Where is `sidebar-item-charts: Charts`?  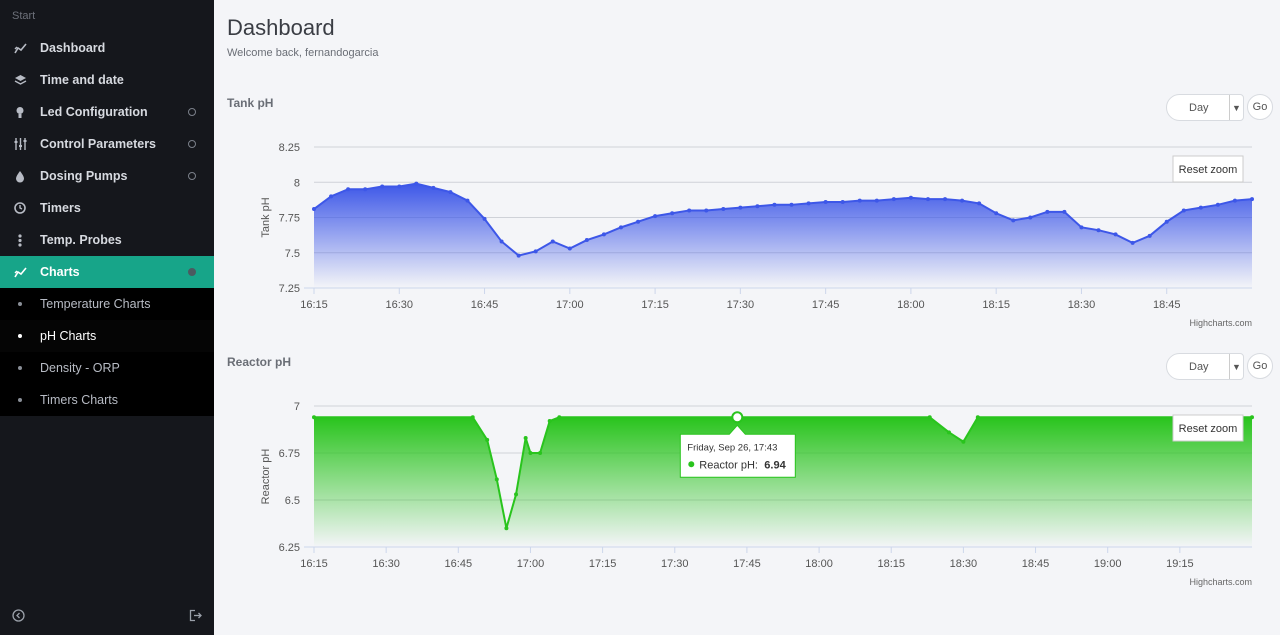
sidebar-item-charts: Charts is located at coordinates (107, 272).